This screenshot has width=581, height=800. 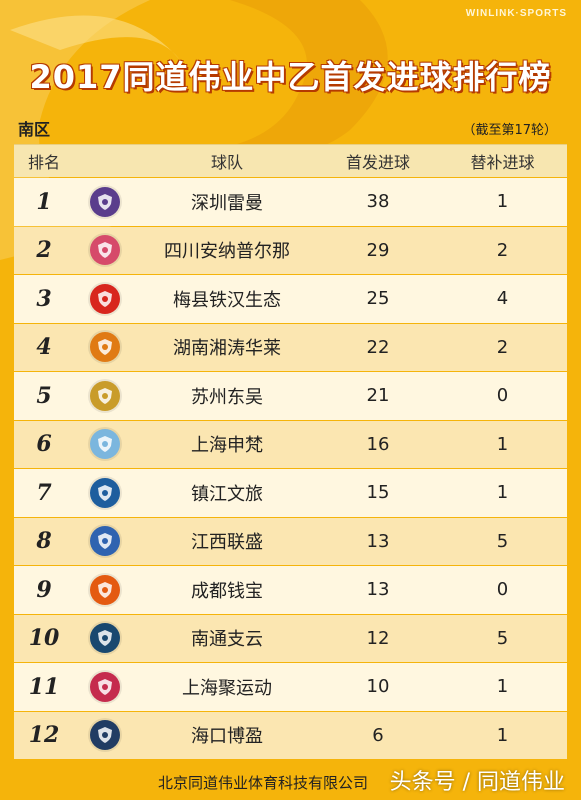 I want to click on rank-number: 1, so click(x=44, y=201).